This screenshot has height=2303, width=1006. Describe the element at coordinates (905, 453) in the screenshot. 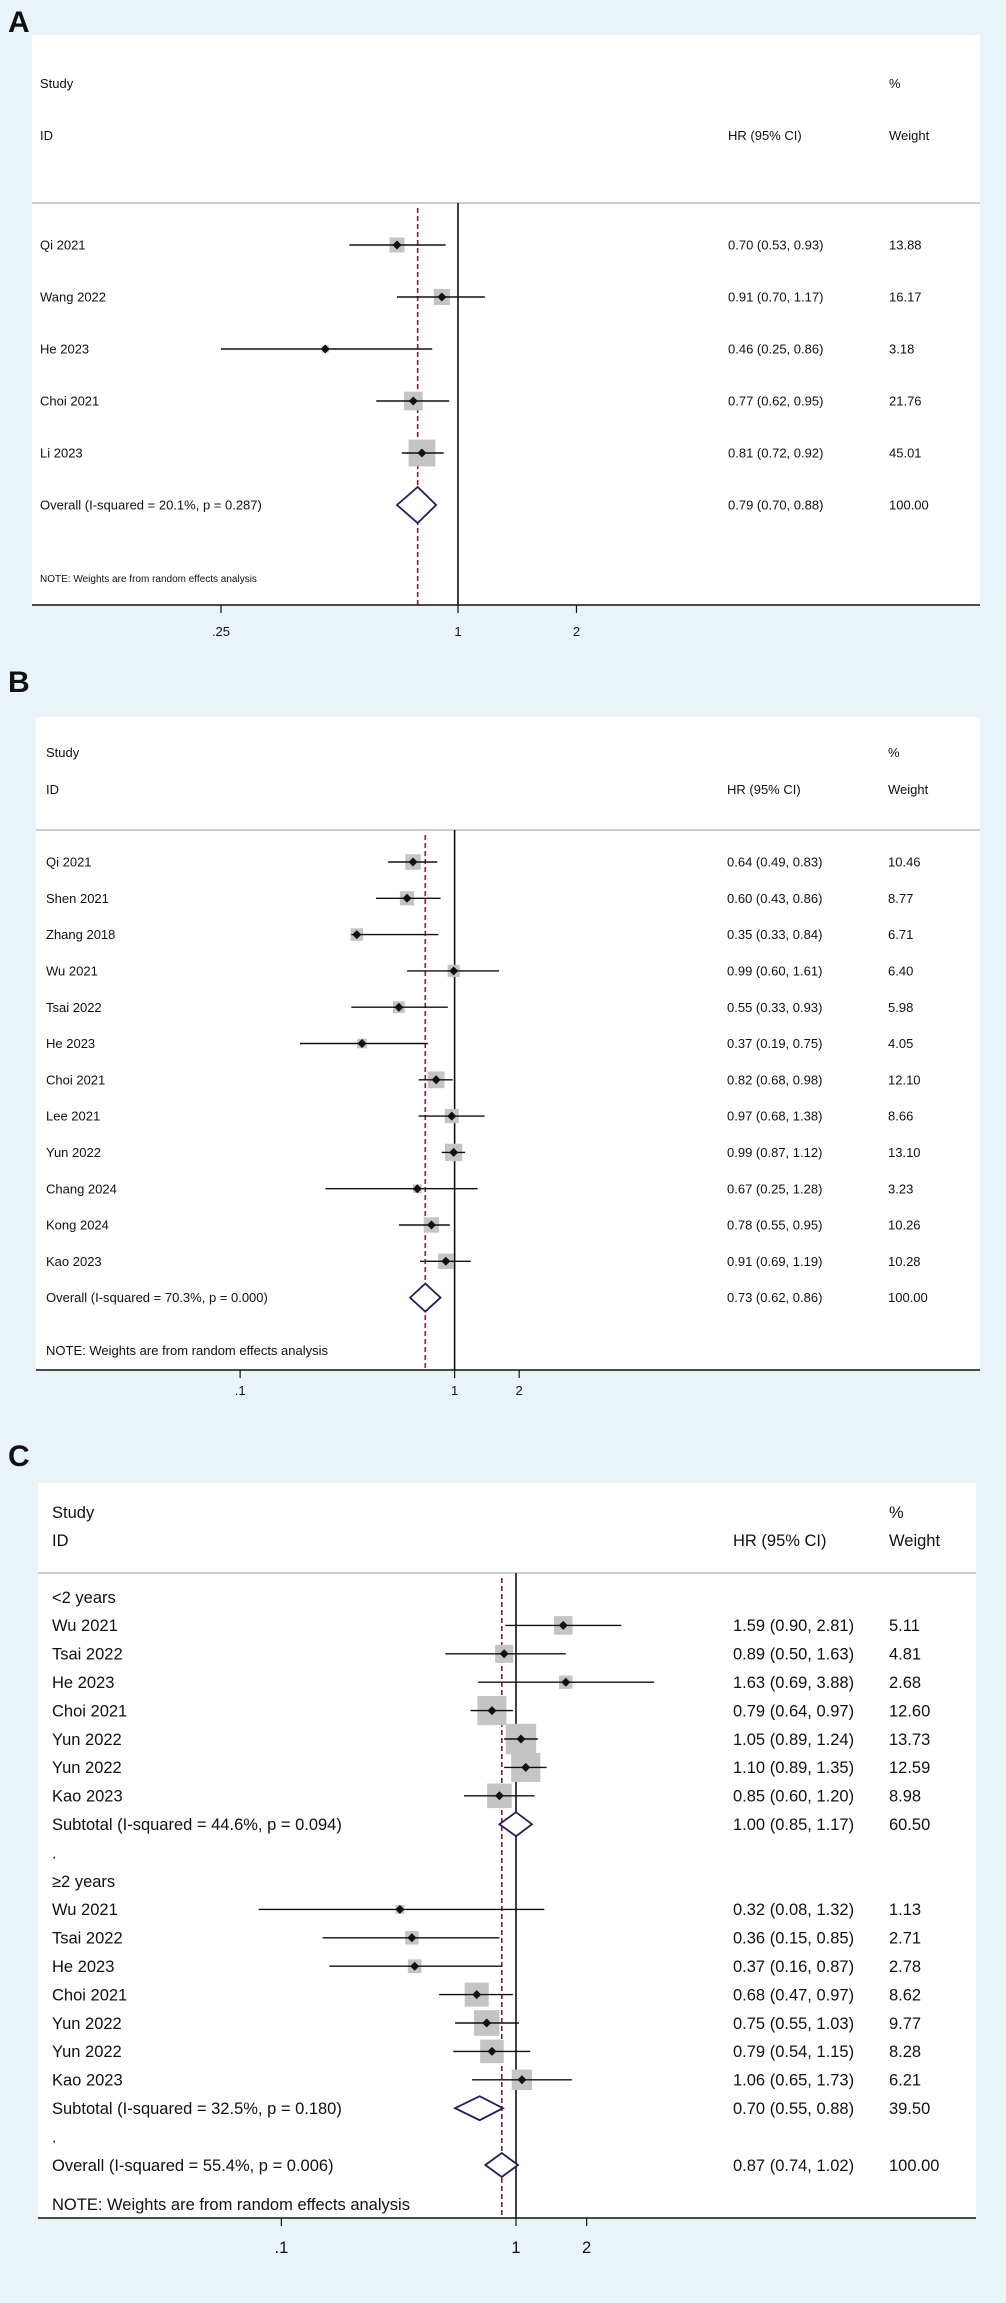

I see `weight-value: 45.01` at that location.